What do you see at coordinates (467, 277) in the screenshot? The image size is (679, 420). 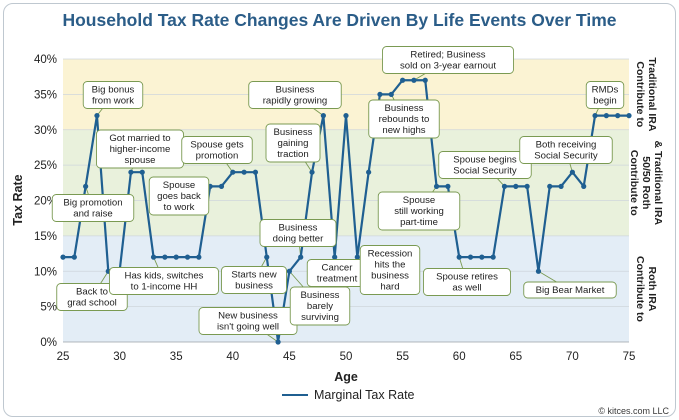 I see `annotation-text: Spouse retires` at bounding box center [467, 277].